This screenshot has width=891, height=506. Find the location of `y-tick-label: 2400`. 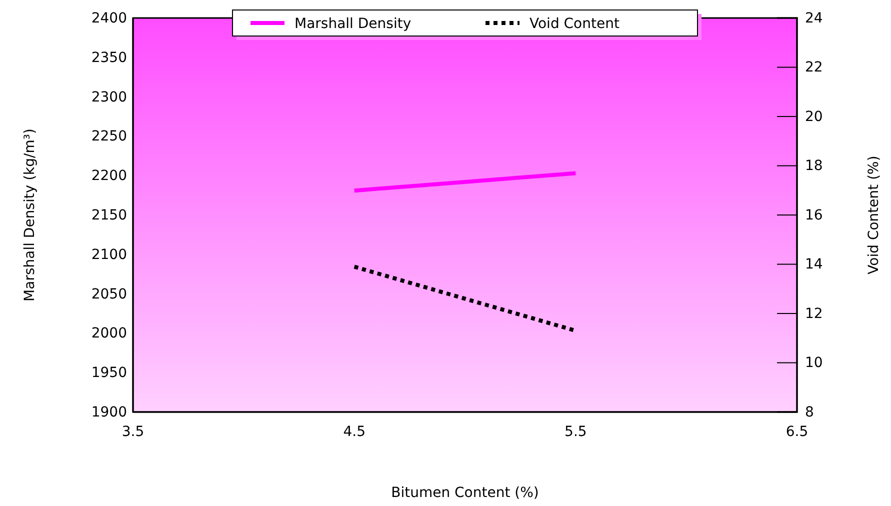

y-tick-label: 2400 is located at coordinates (109, 18).